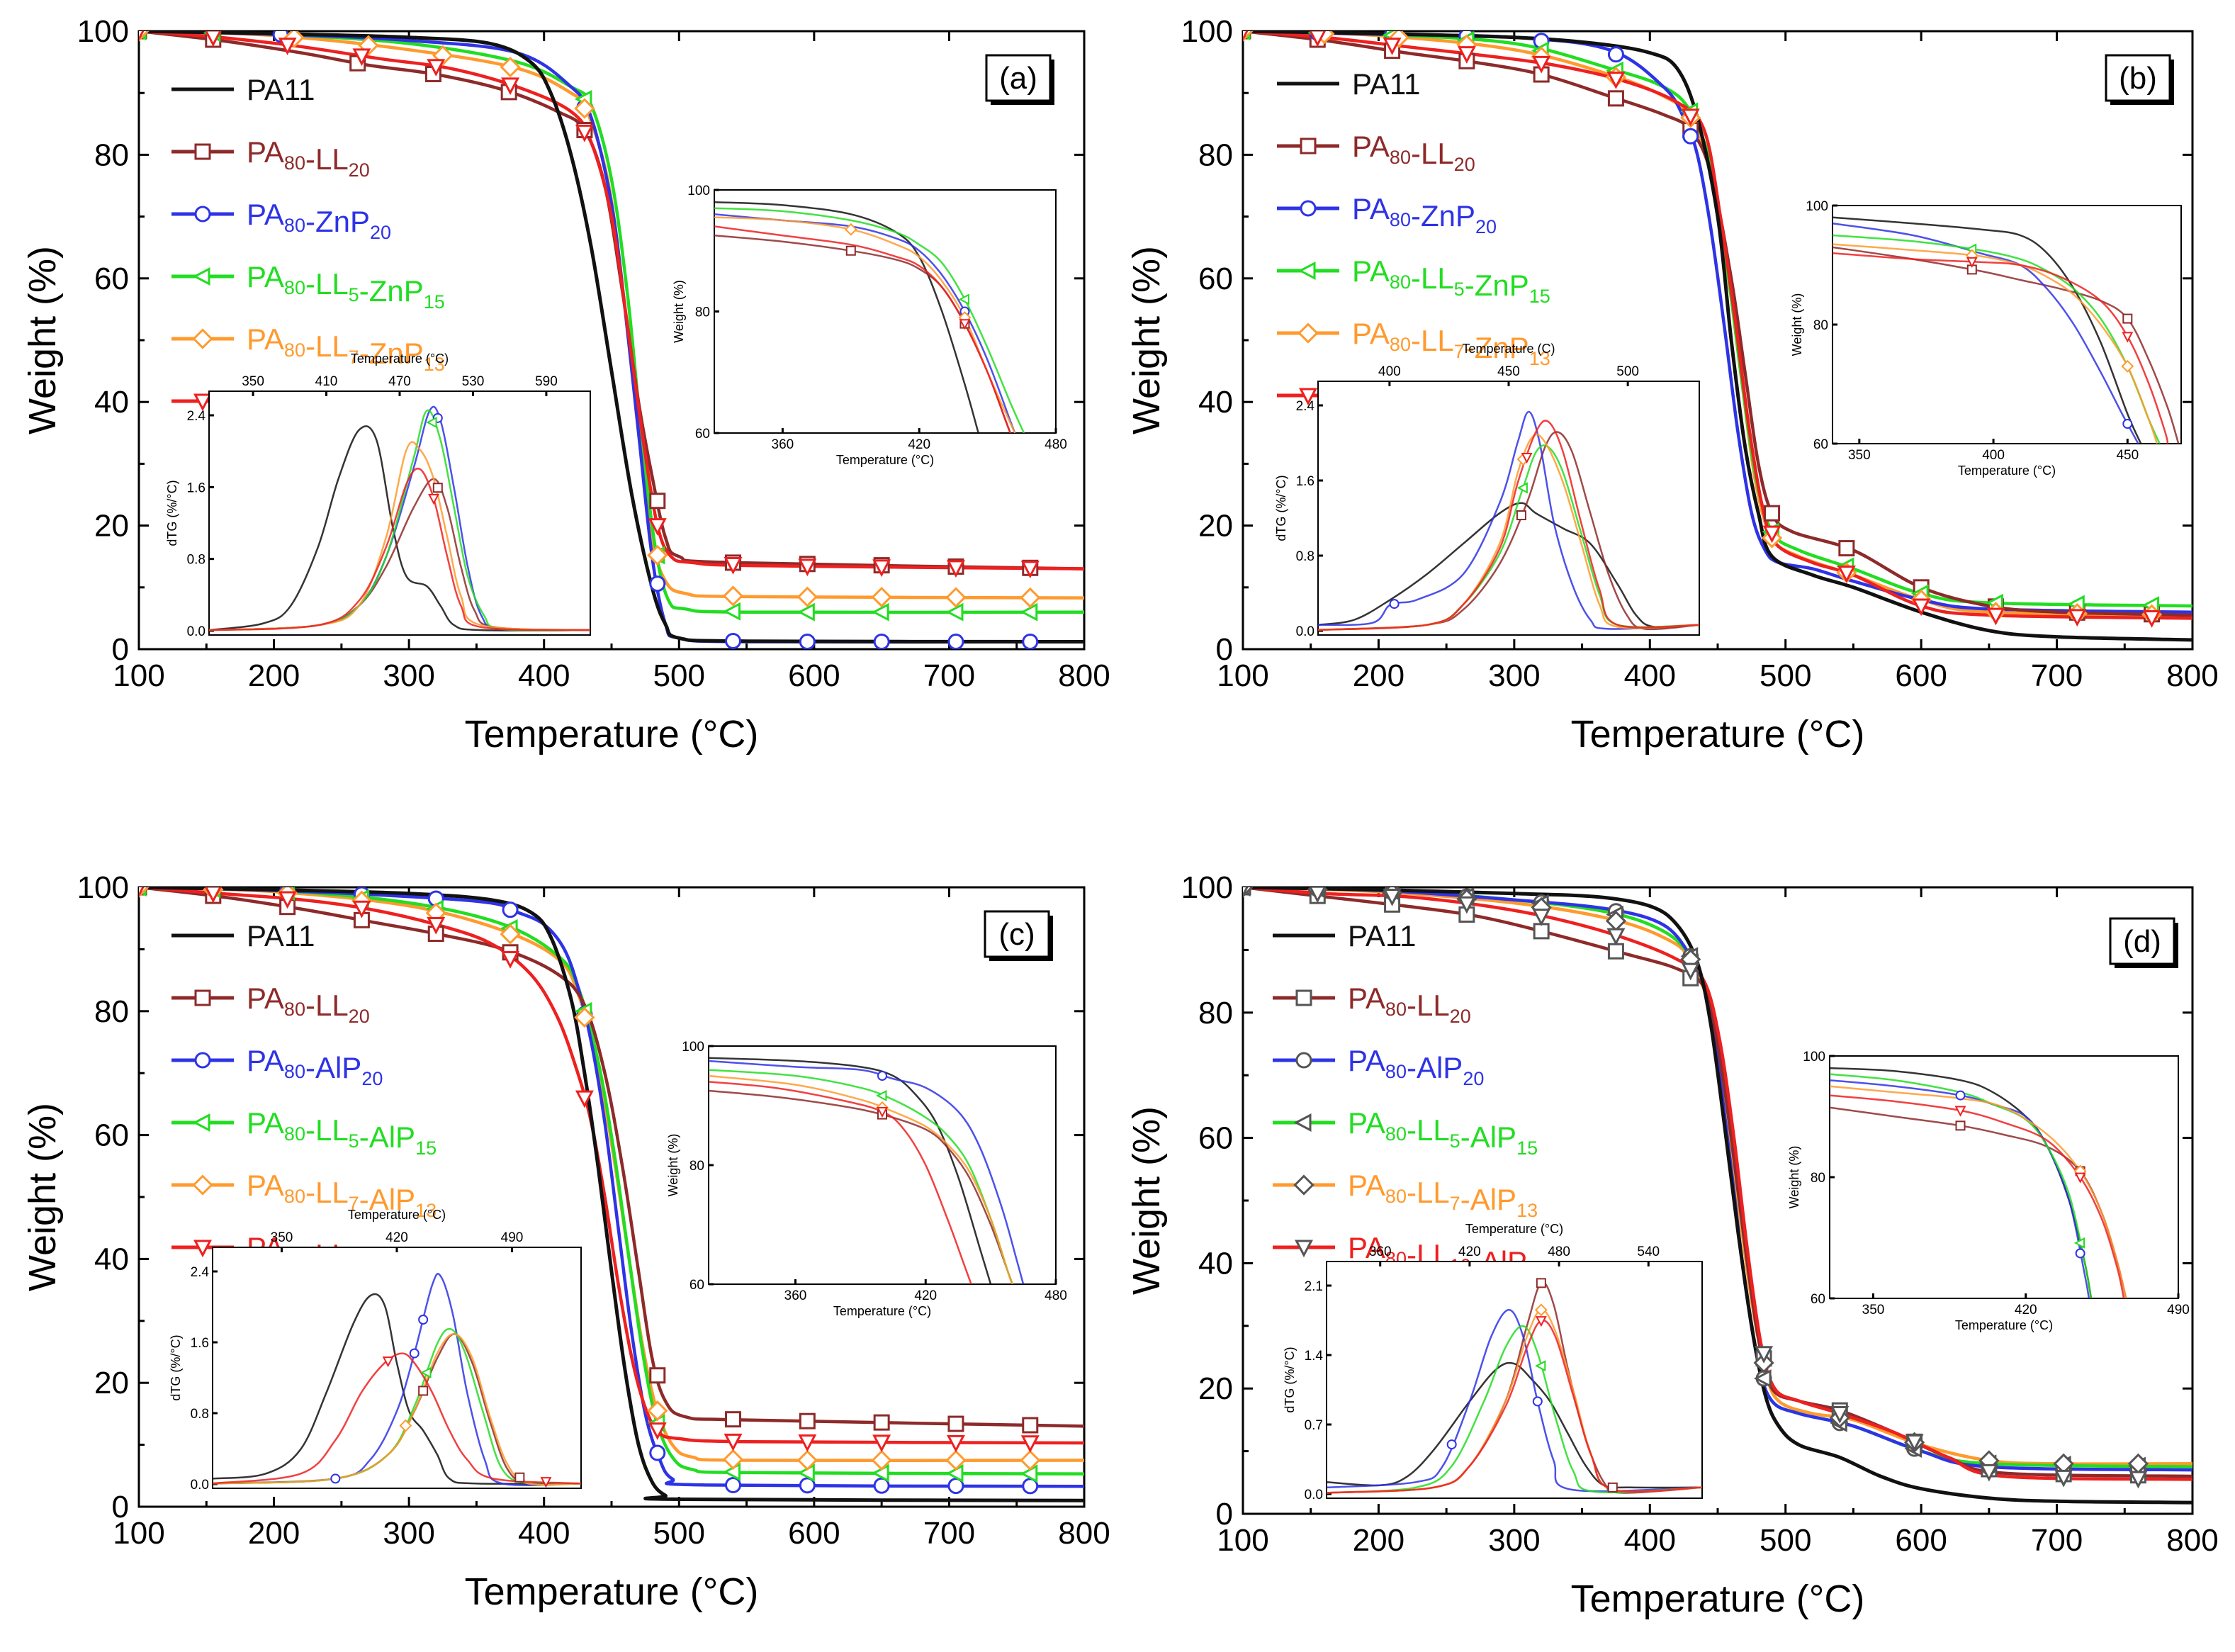  I want to click on dtg-top-tick-label: 400, so click(1389, 371).